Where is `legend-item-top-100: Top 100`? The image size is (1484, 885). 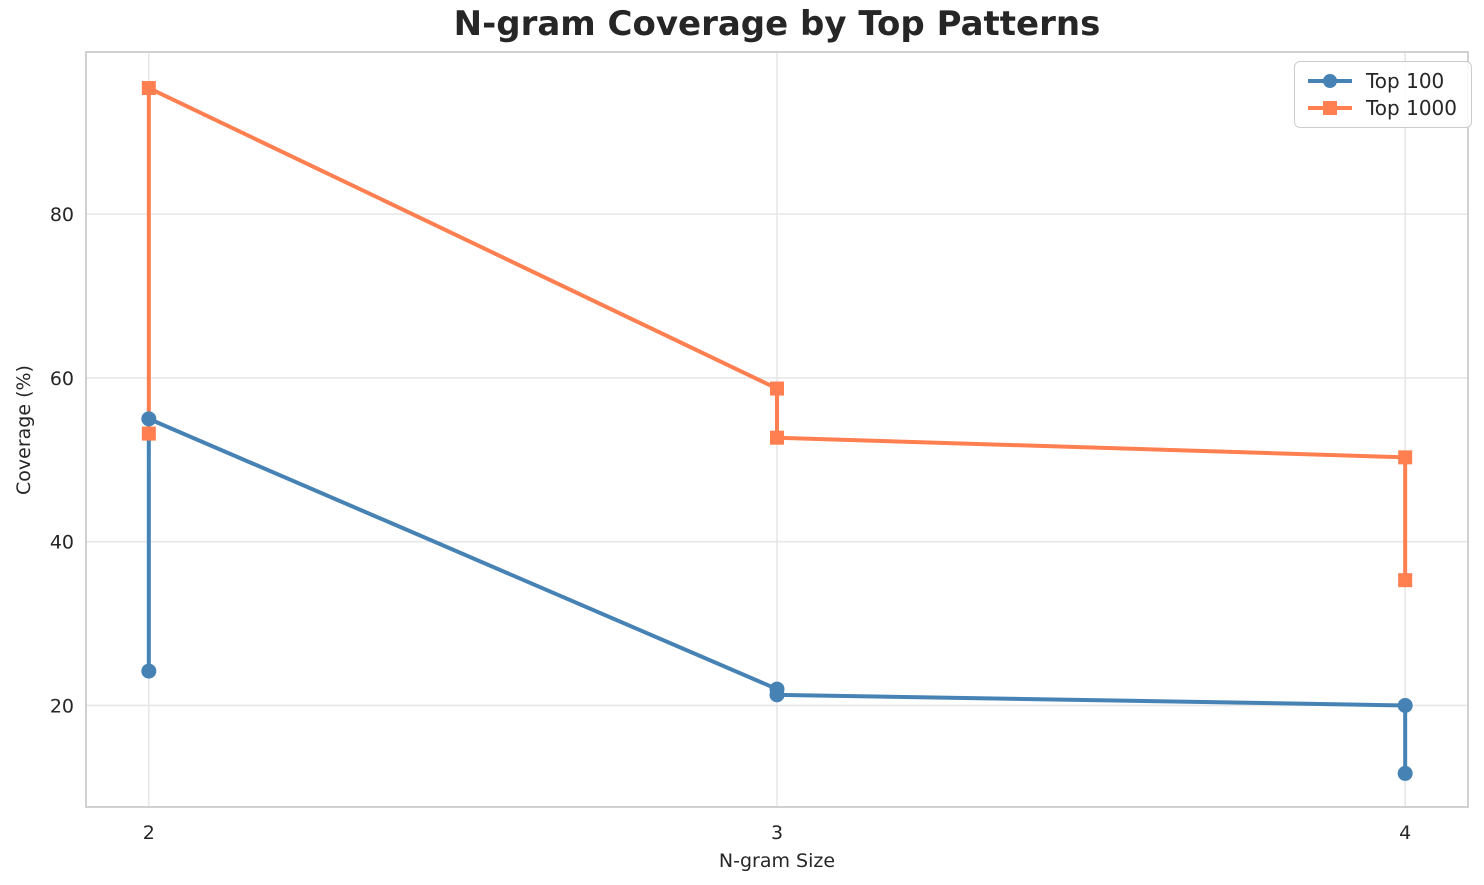
legend-item-top-100: Top 100 is located at coordinates (1381, 81).